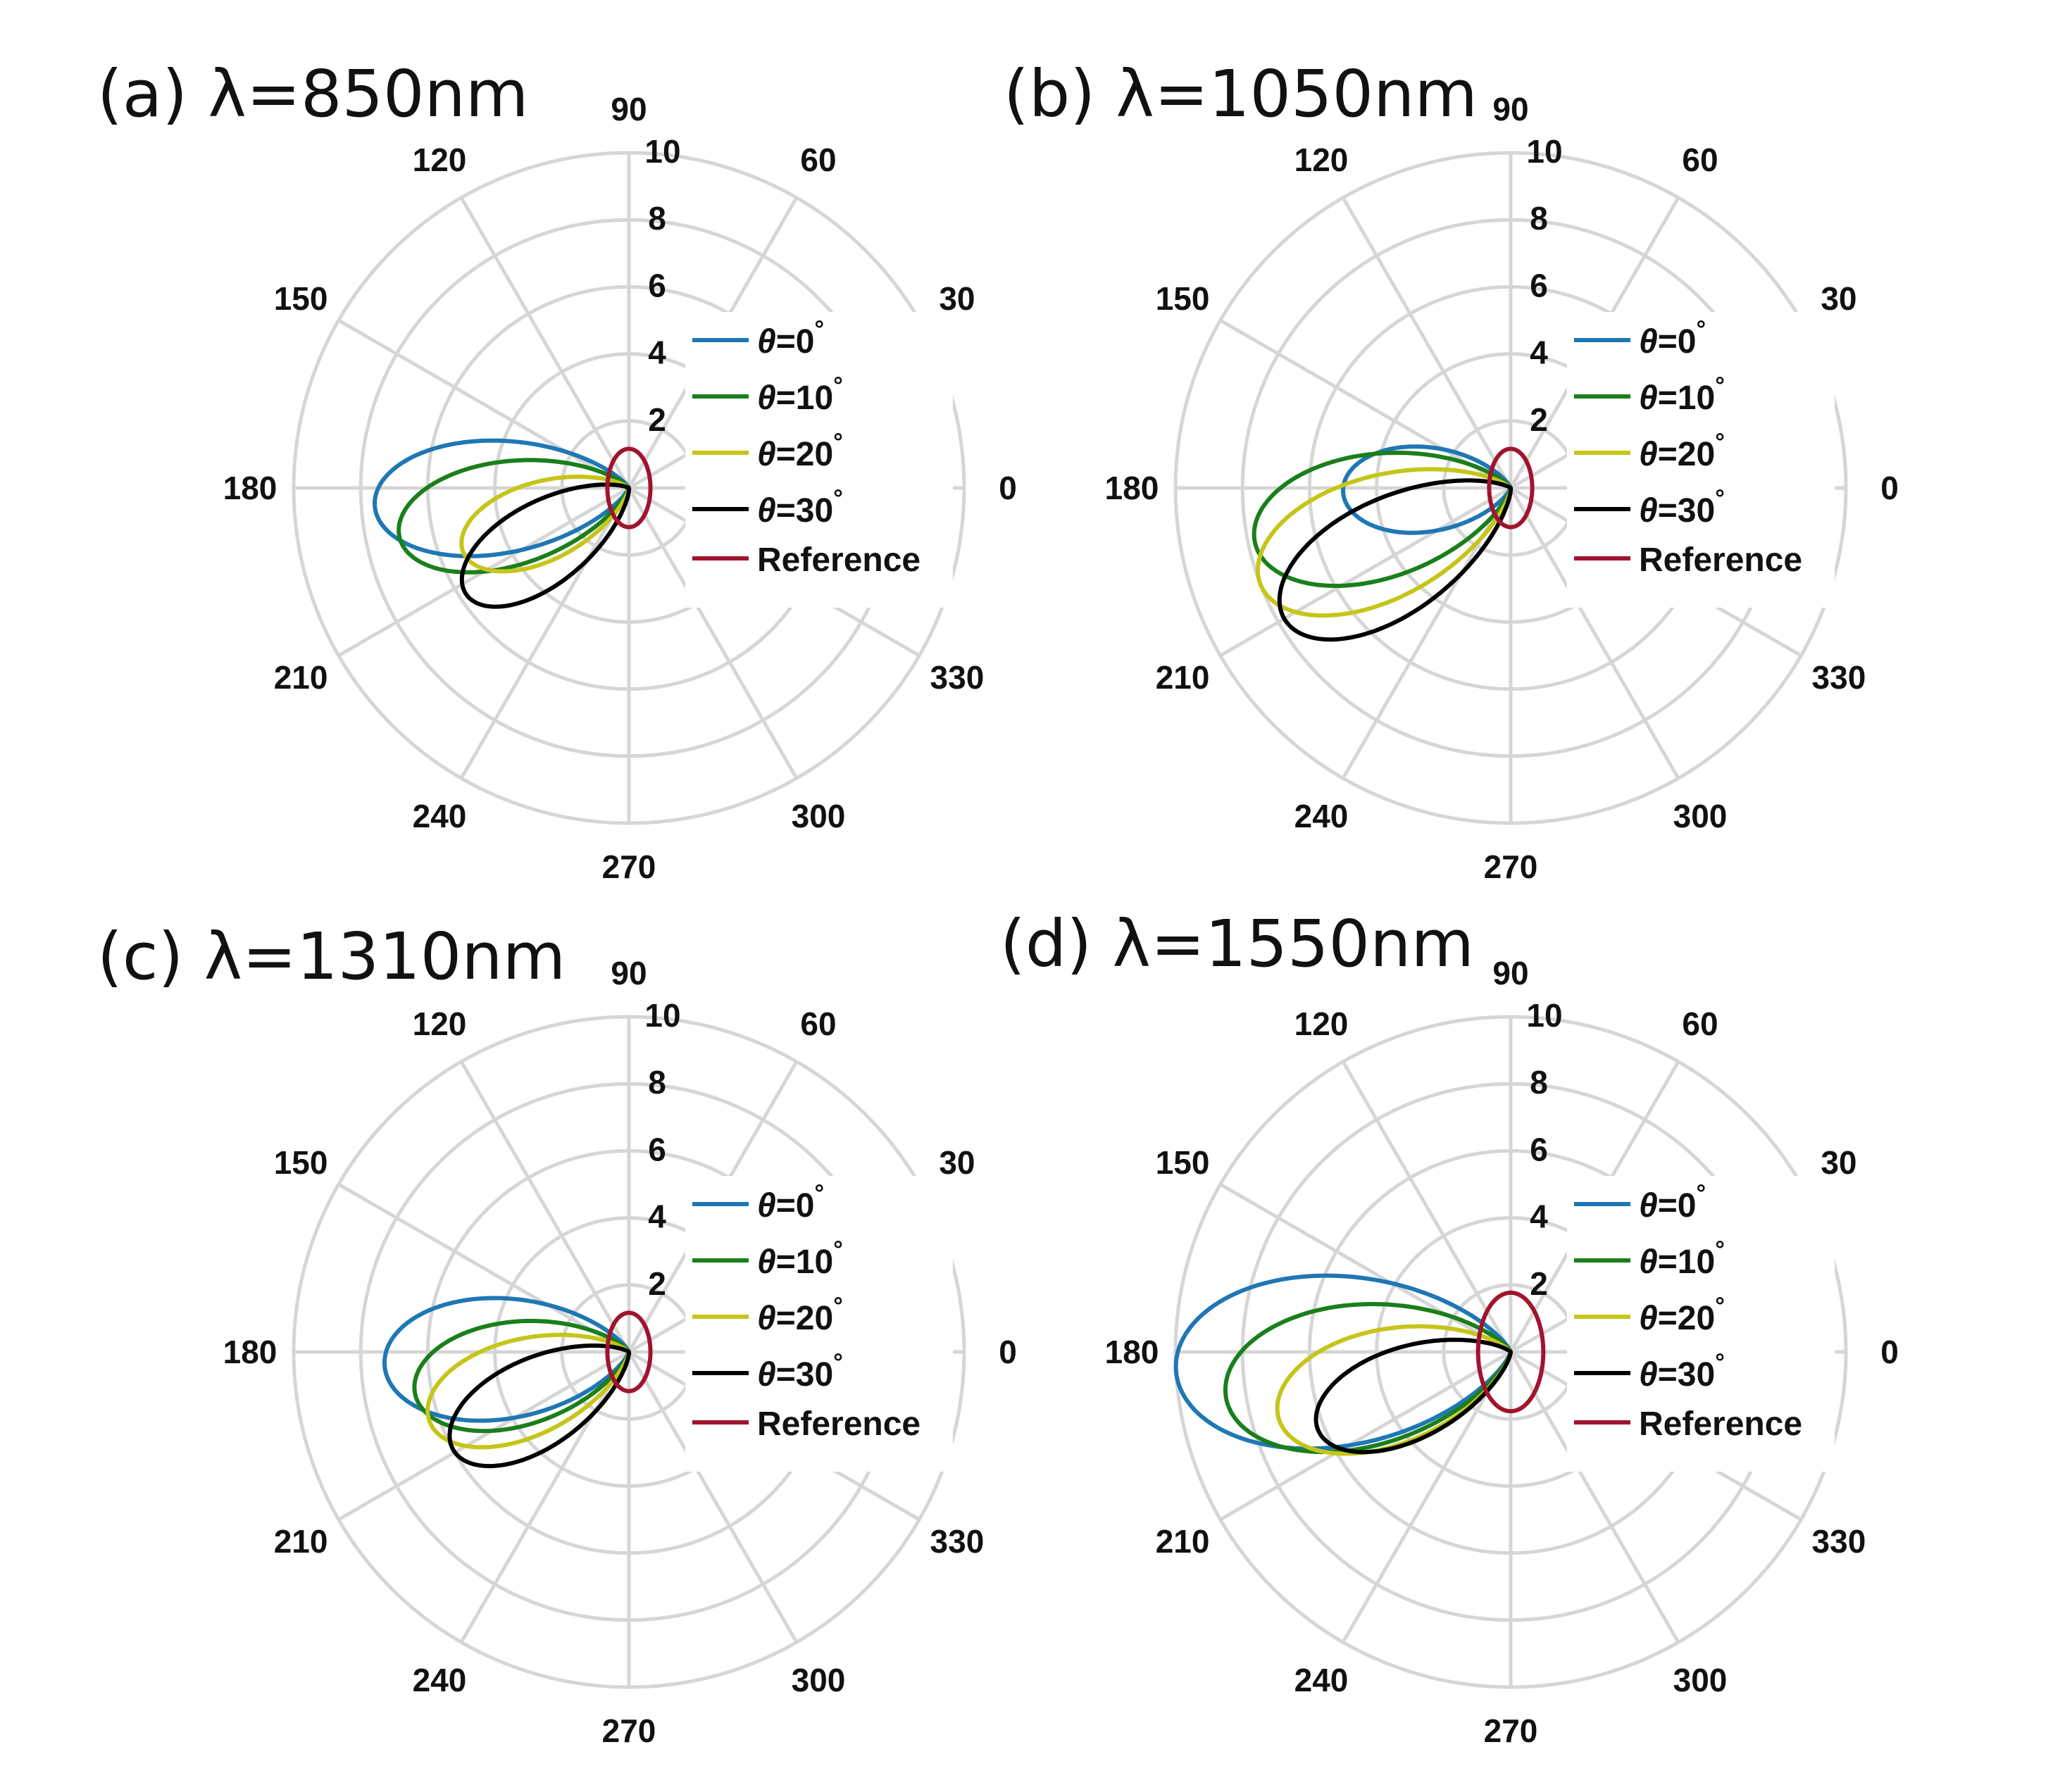 Image resolution: width=2072 pixels, height=1785 pixels. What do you see at coordinates (1008, 1352) in the screenshot?
I see `angle-tick-label: 0` at bounding box center [1008, 1352].